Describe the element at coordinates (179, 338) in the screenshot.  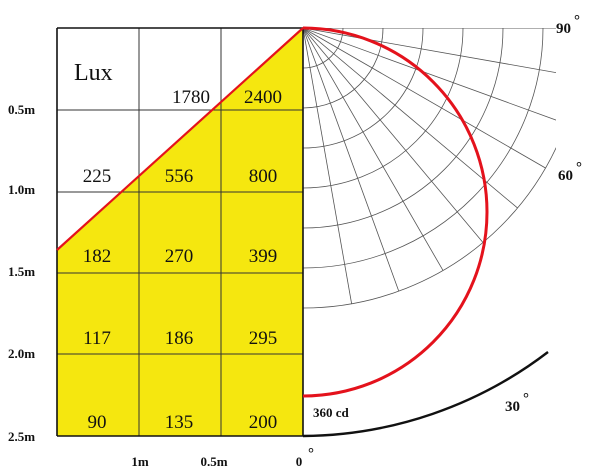
I see `lux-value: 186` at that location.